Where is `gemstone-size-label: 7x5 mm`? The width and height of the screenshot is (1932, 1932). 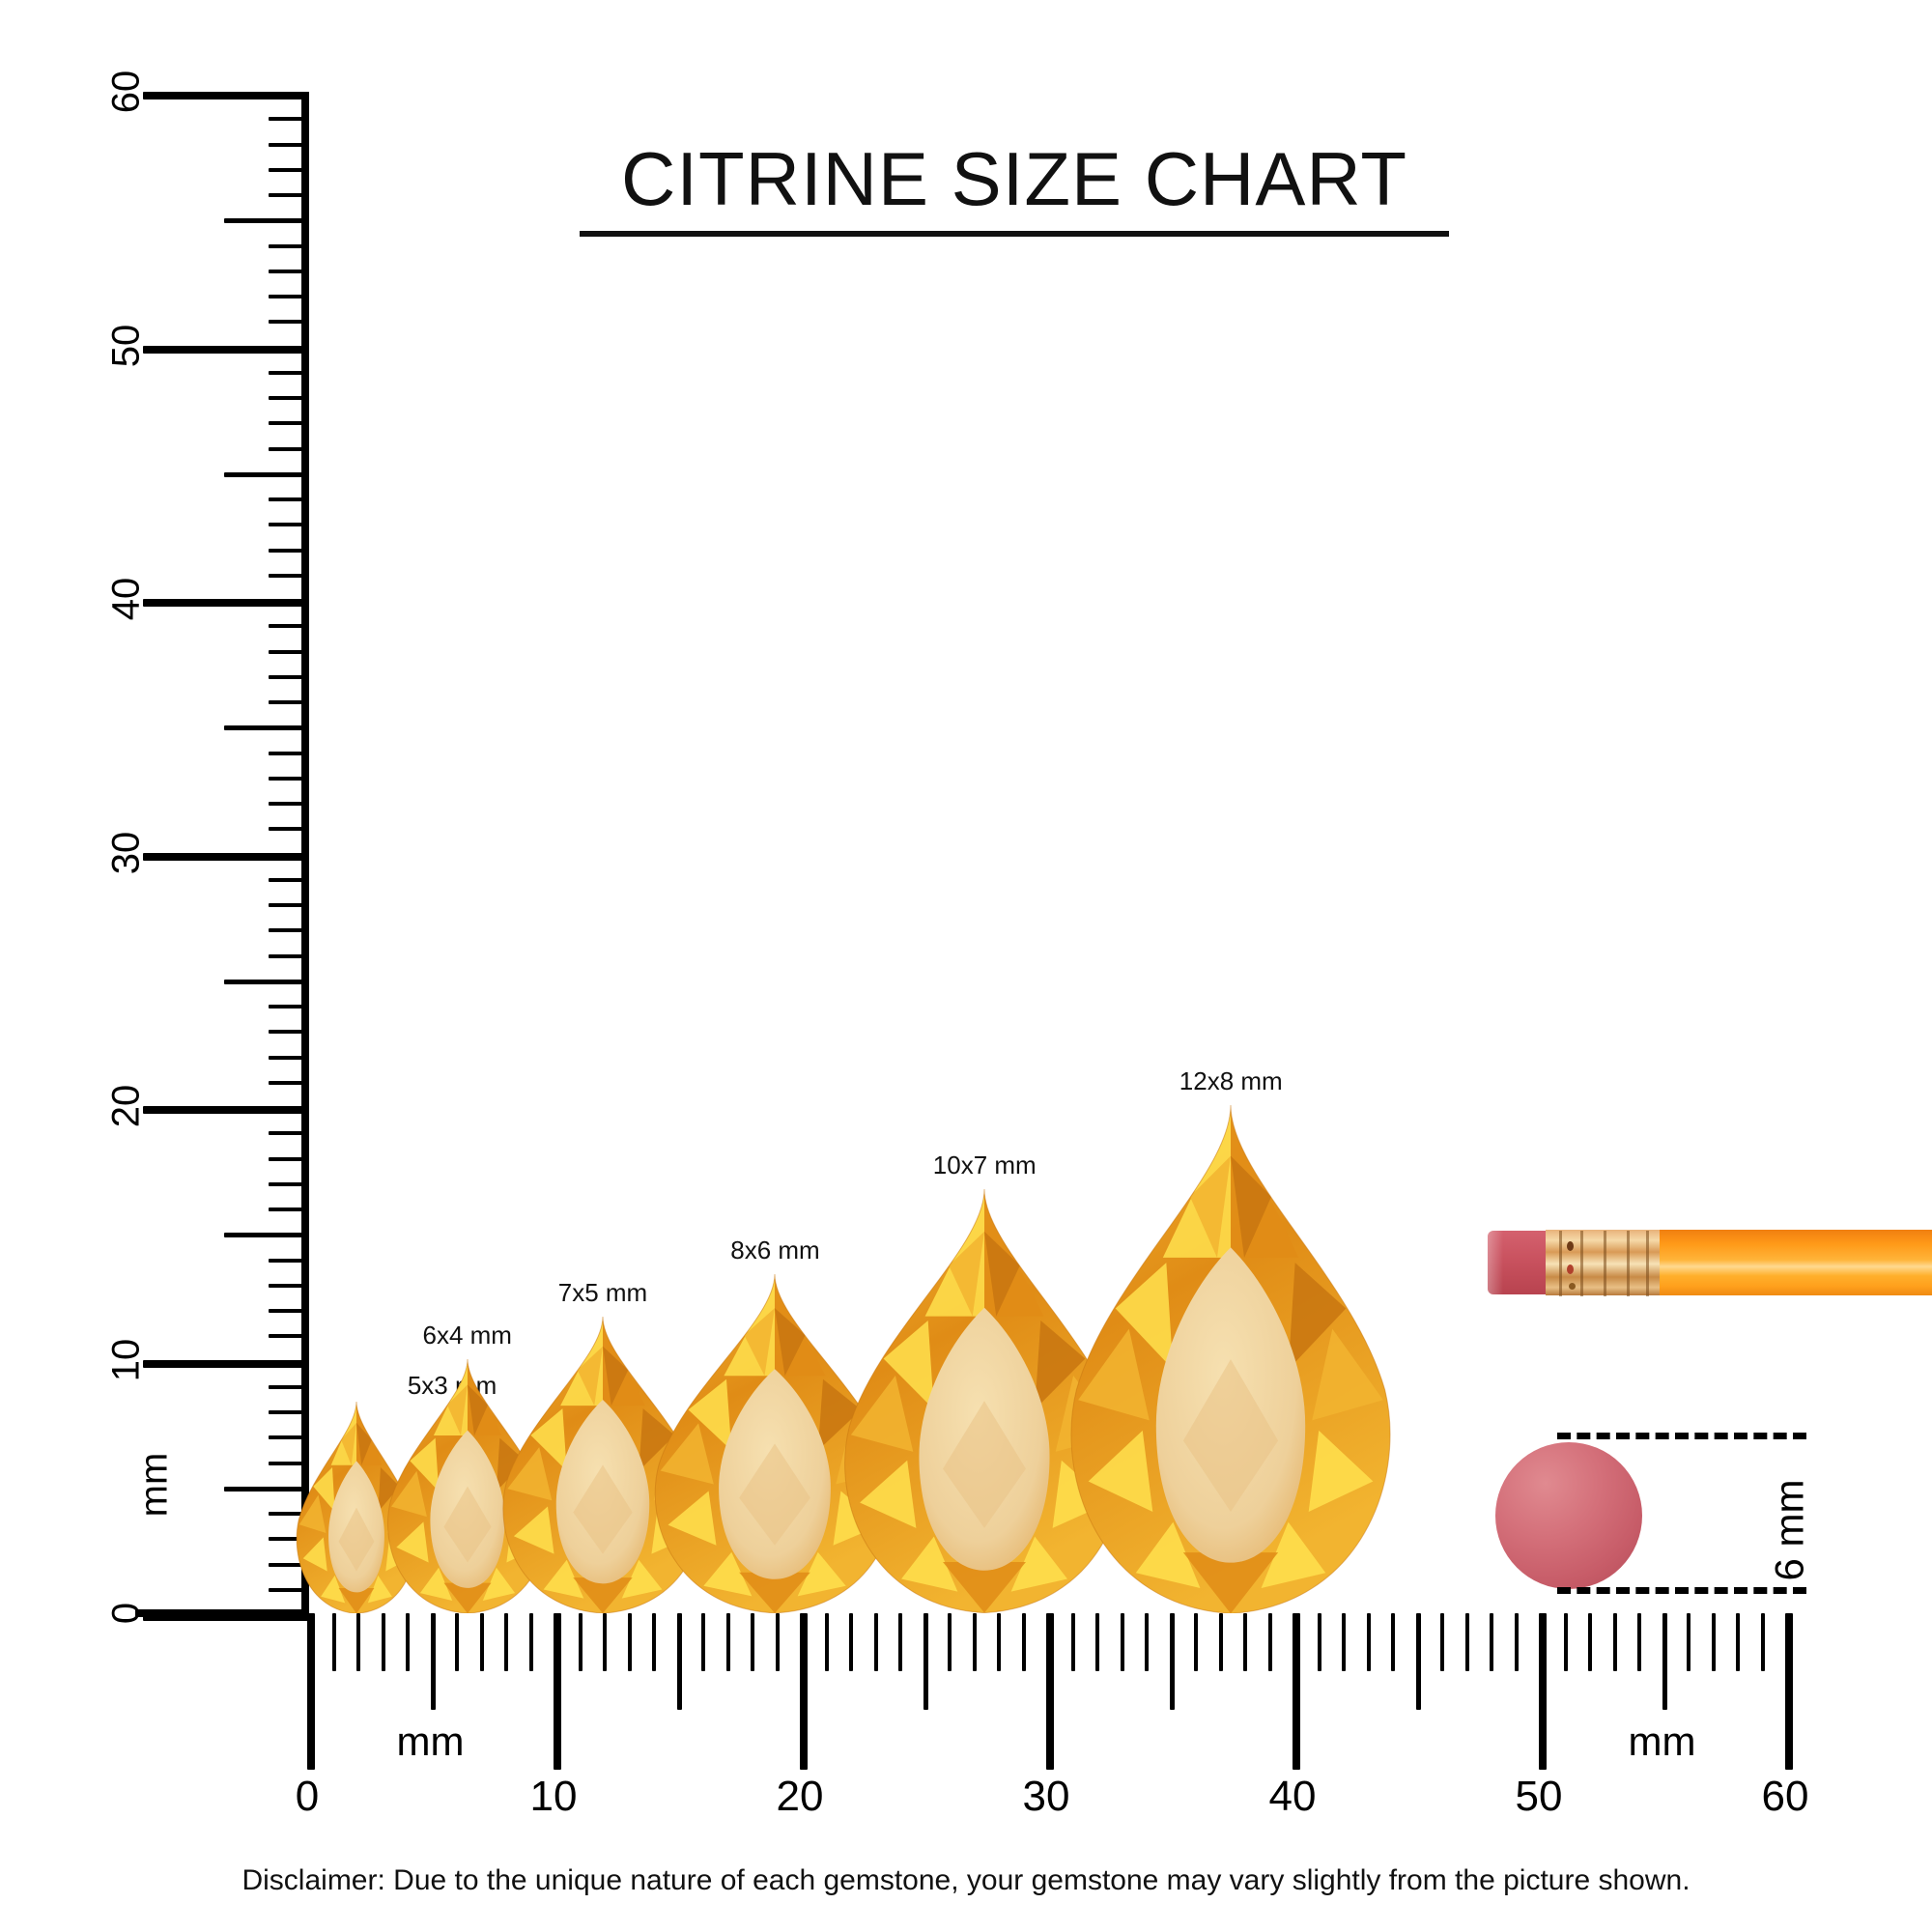
gemstone-size-label: 7x5 mm is located at coordinates (602, 1292).